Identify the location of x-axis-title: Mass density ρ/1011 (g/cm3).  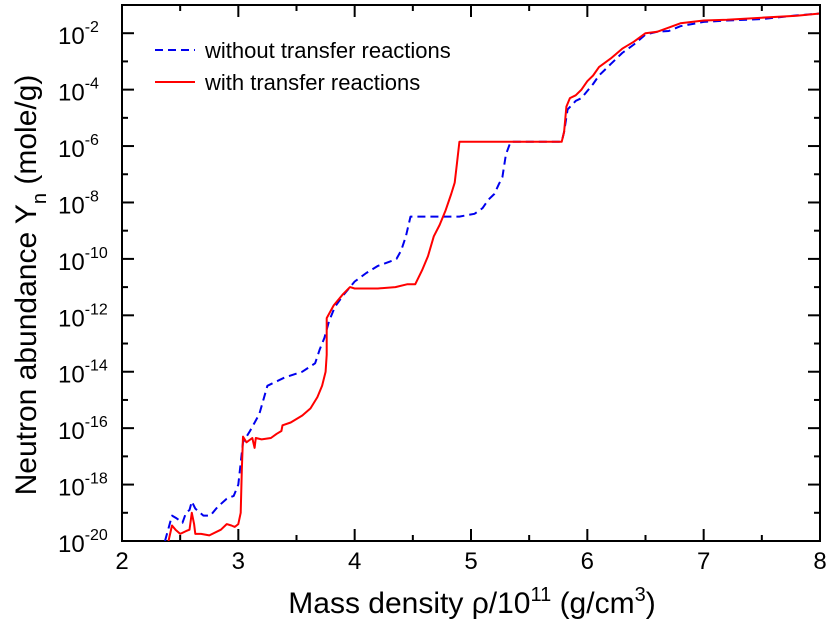
(471, 602).